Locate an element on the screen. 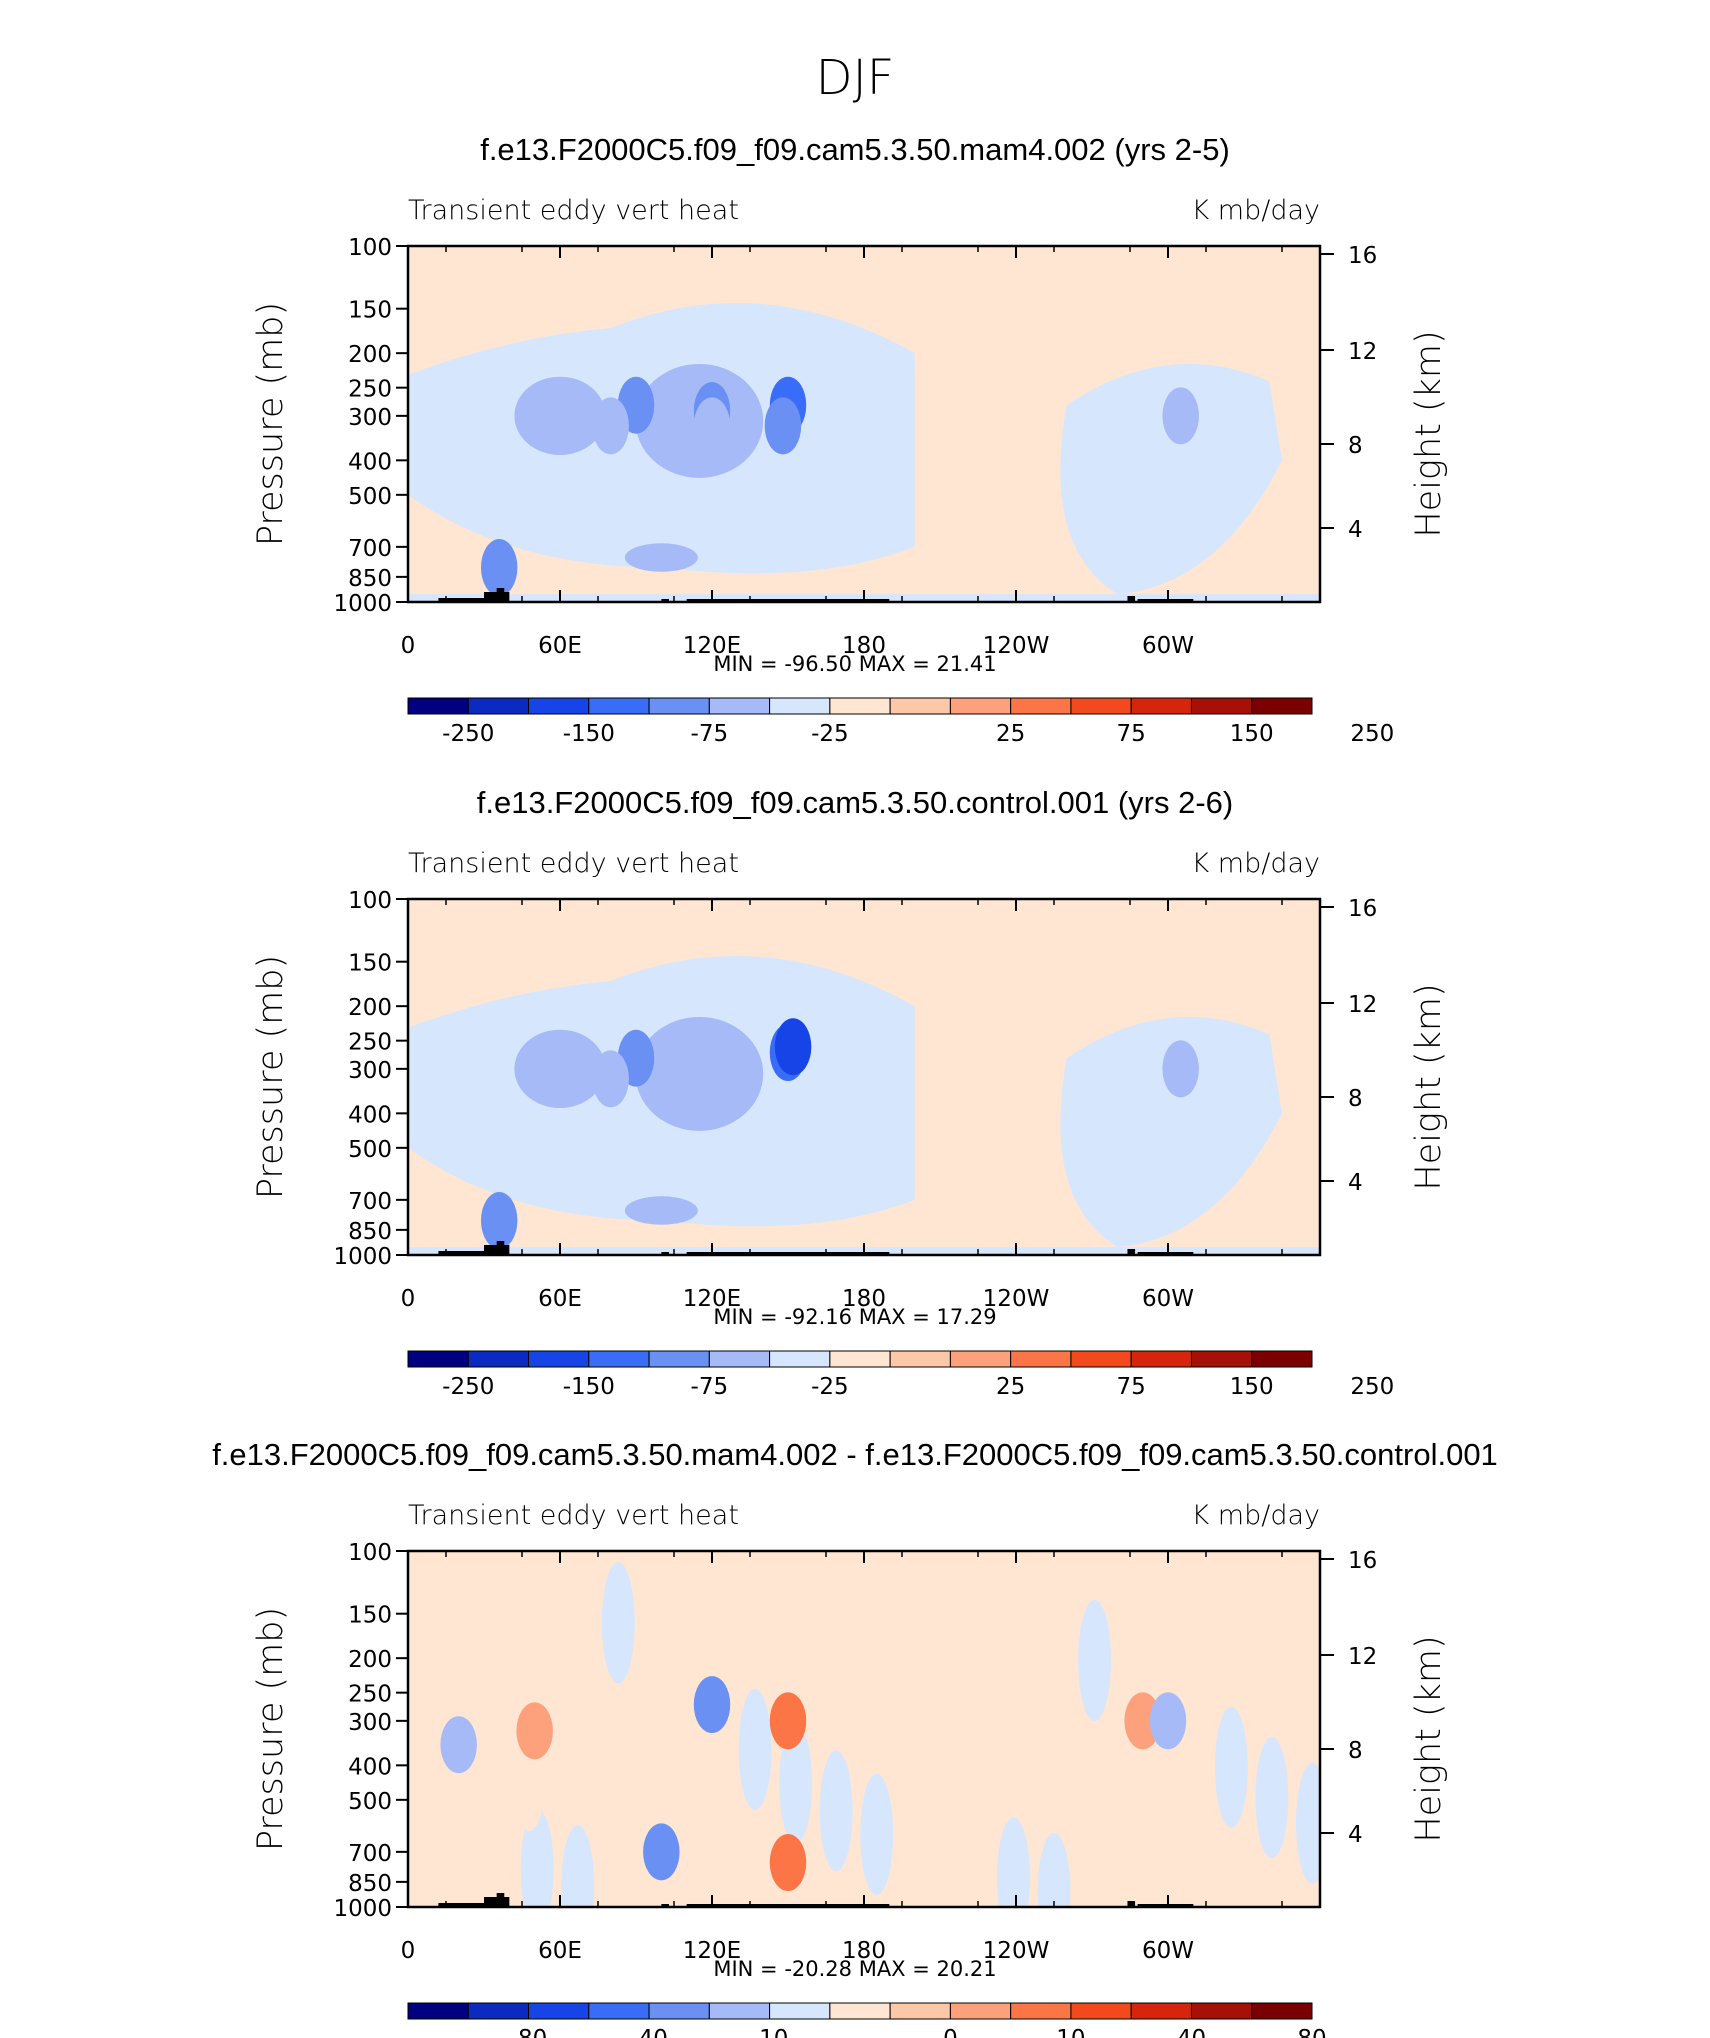 The height and width of the screenshot is (2038, 1710). colorbar-label: -80 is located at coordinates (529, 2032).